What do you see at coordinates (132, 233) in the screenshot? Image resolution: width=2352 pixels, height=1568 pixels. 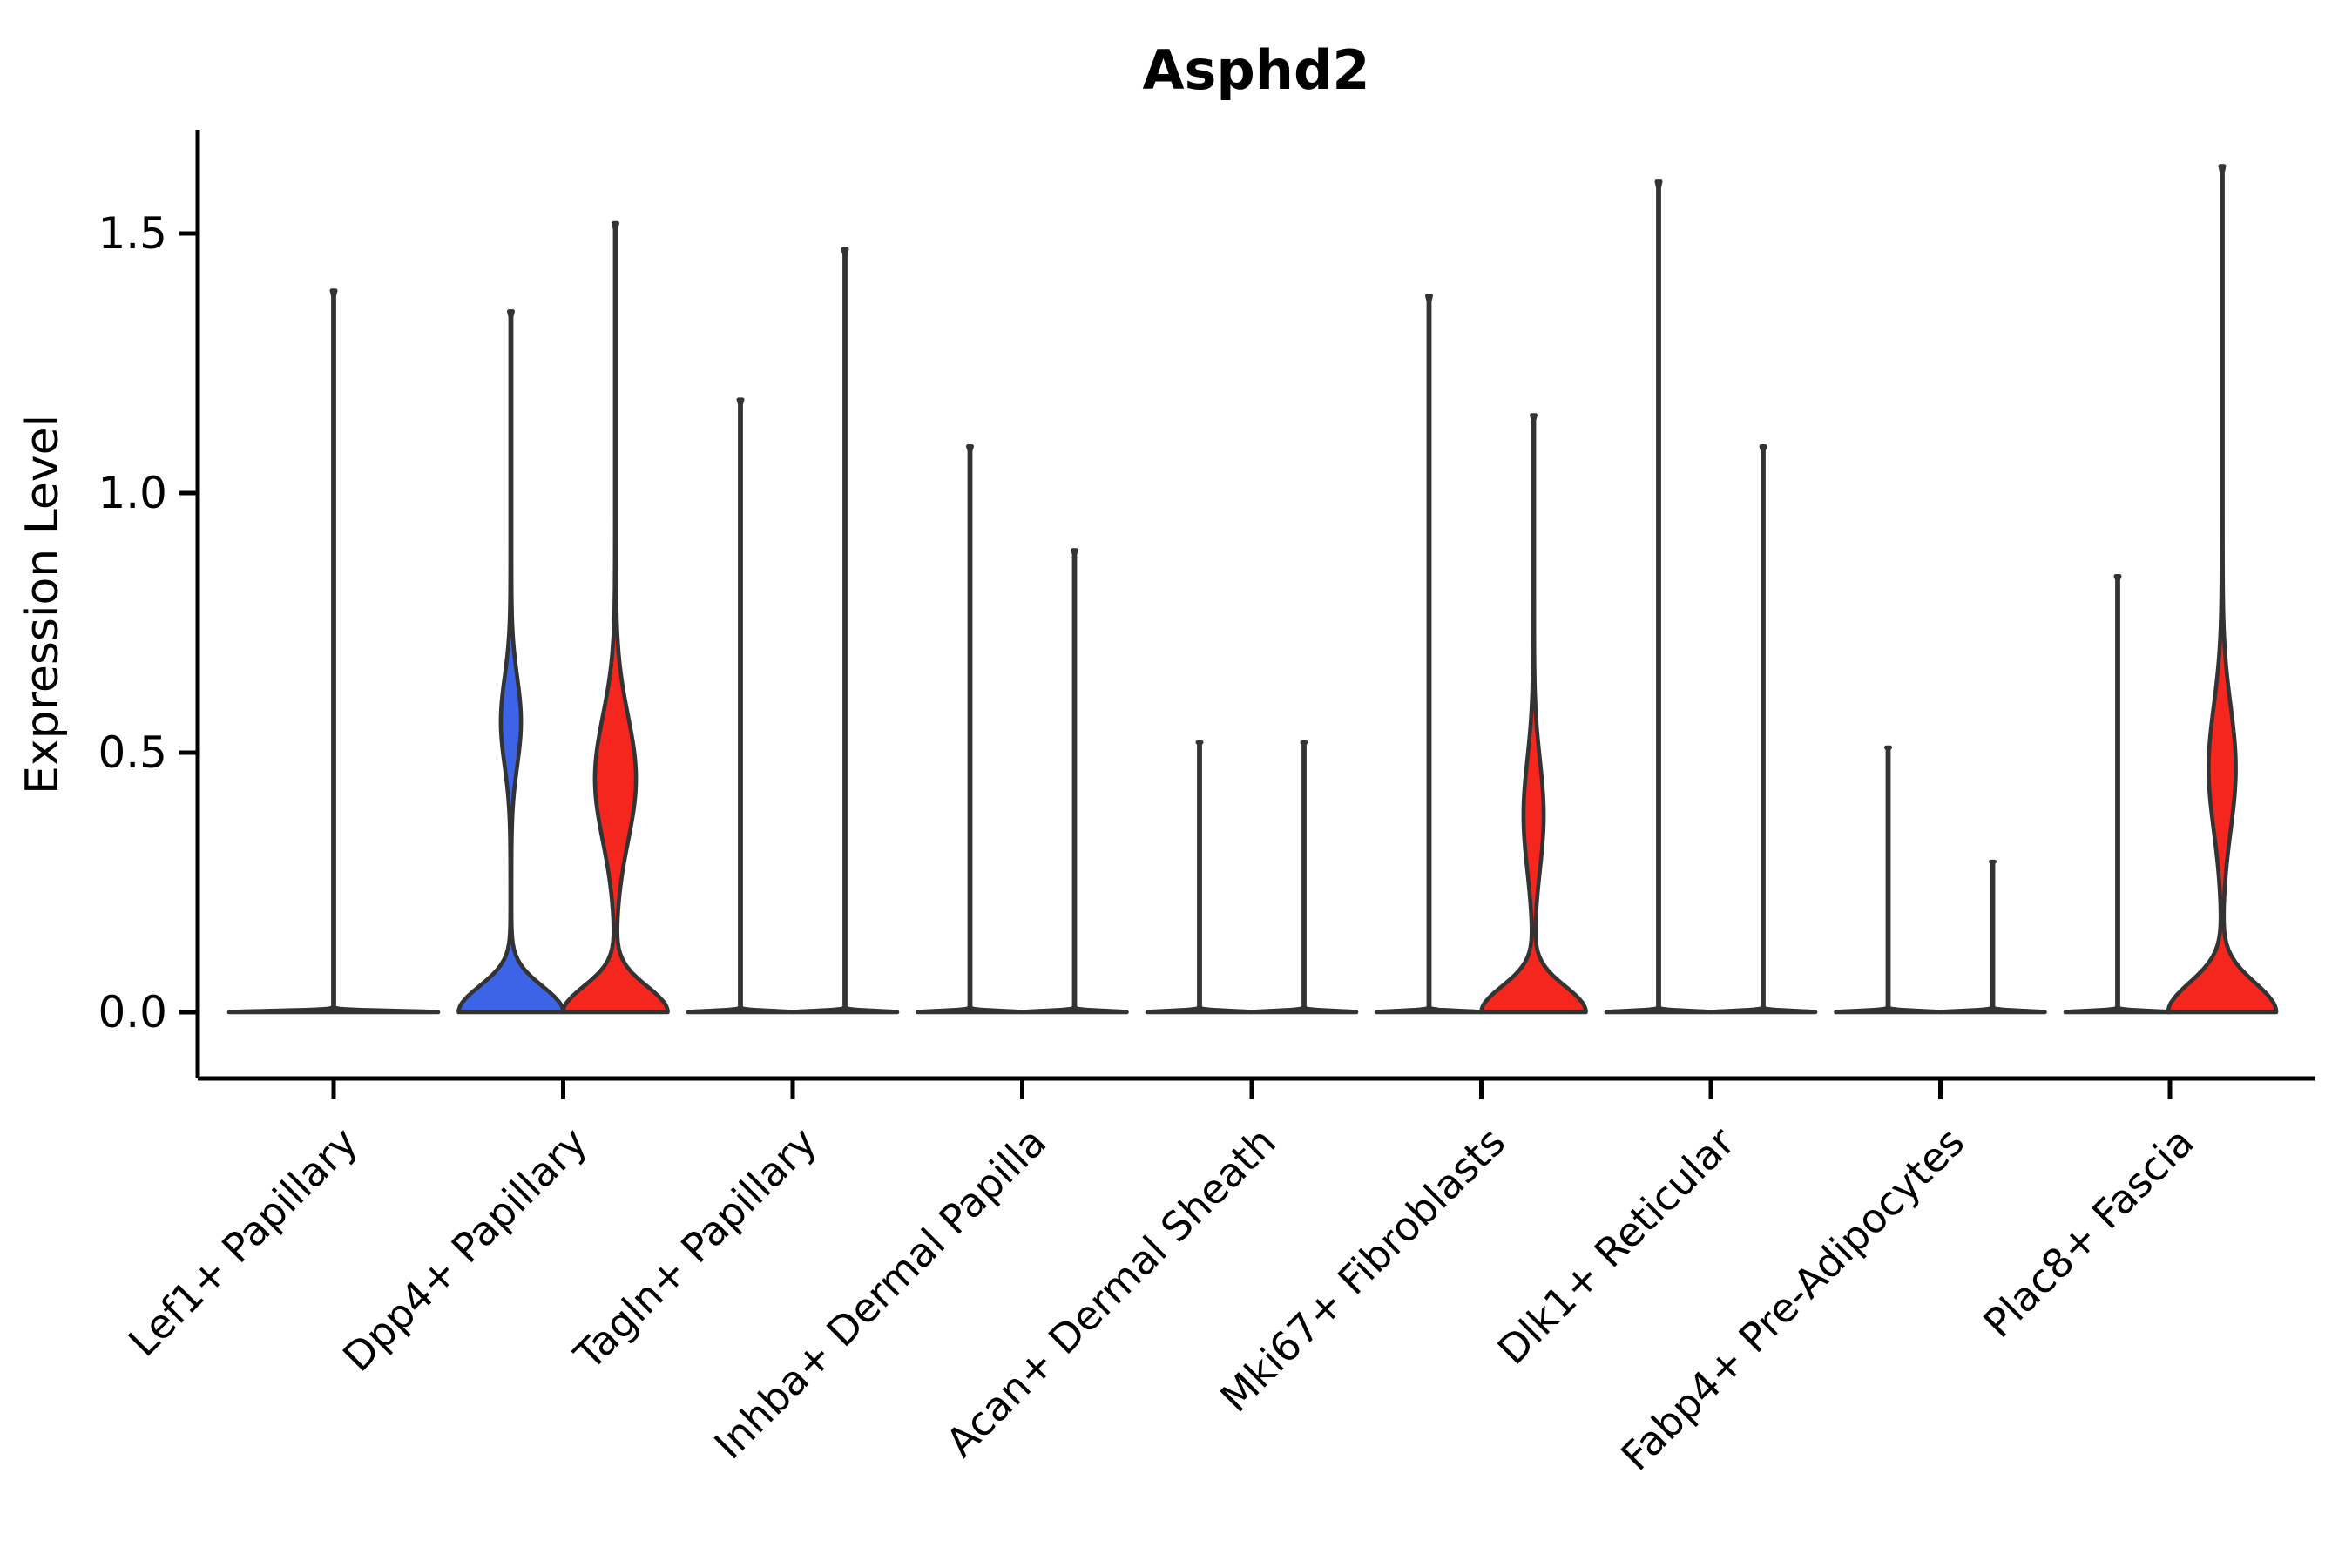 I see `y-tick-label: 1.5` at bounding box center [132, 233].